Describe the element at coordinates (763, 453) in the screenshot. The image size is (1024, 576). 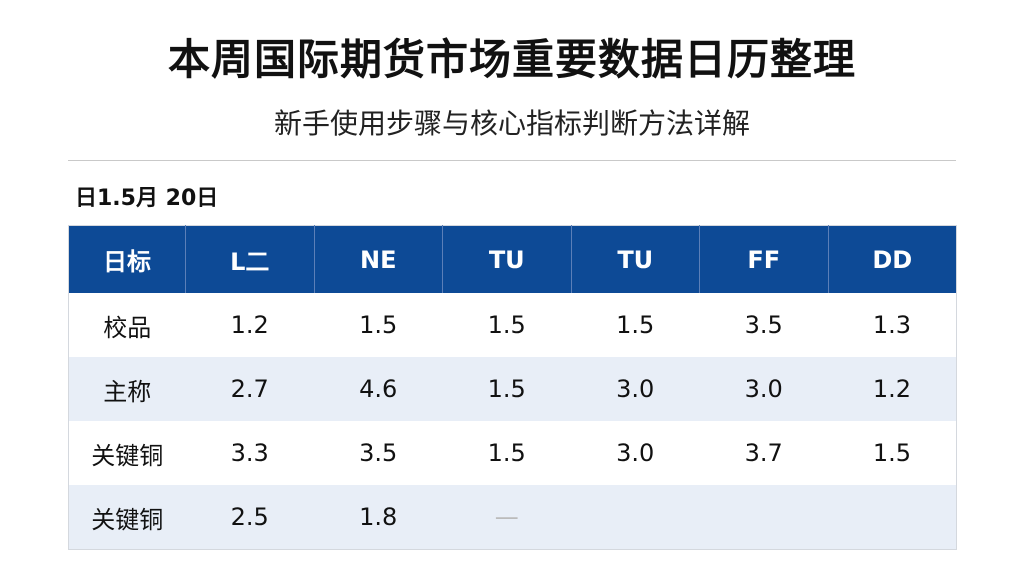
I see `cell: 3.7` at that location.